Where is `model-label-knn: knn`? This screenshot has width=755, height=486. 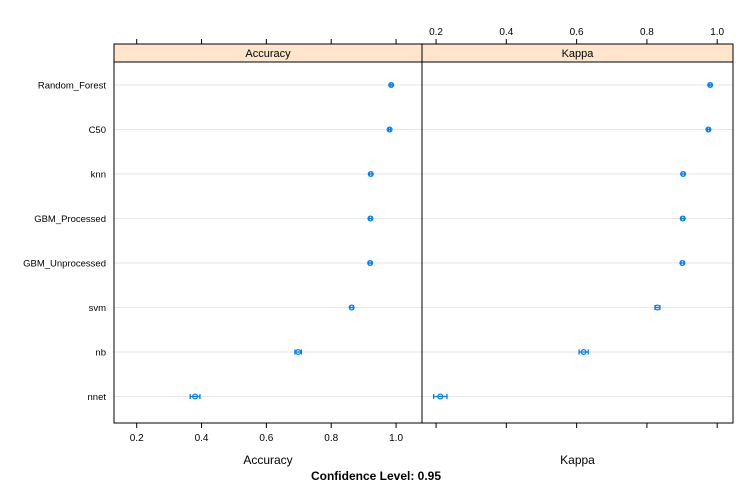
model-label-knn: knn is located at coordinates (98, 175).